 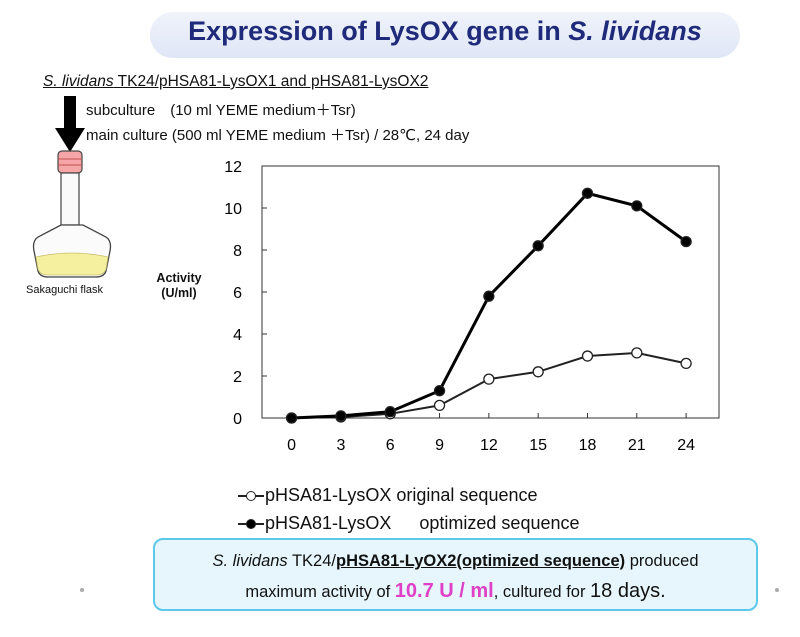 I want to click on subculture-step: subculture (10 ml YEME medium＋Tsr), so click(x=221, y=110).